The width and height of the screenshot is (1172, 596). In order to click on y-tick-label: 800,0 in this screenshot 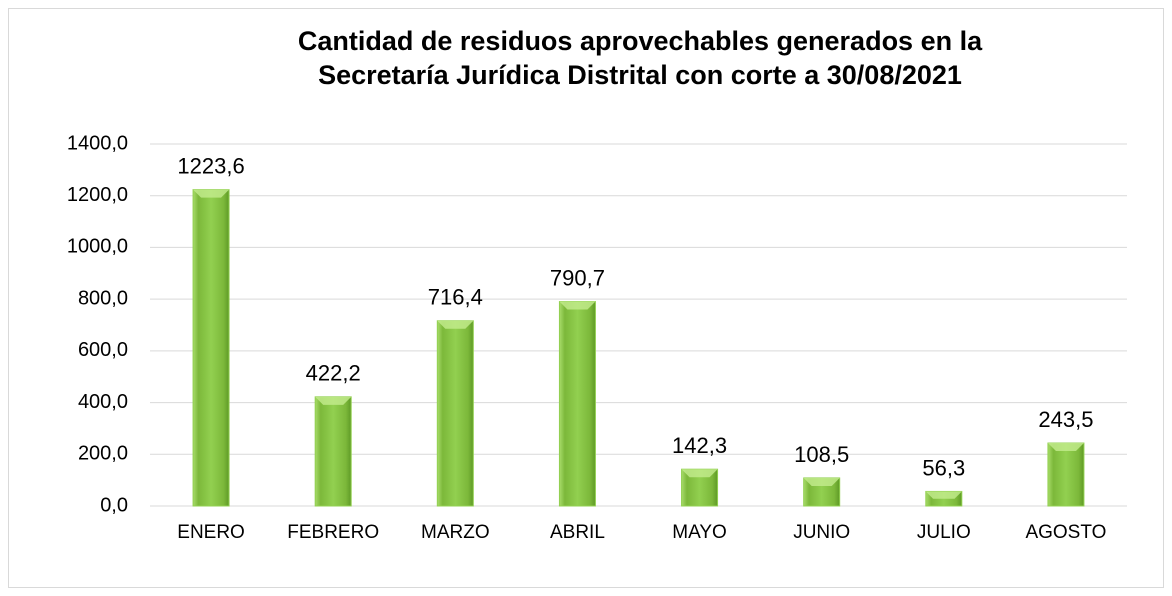, I will do `click(103, 298)`.